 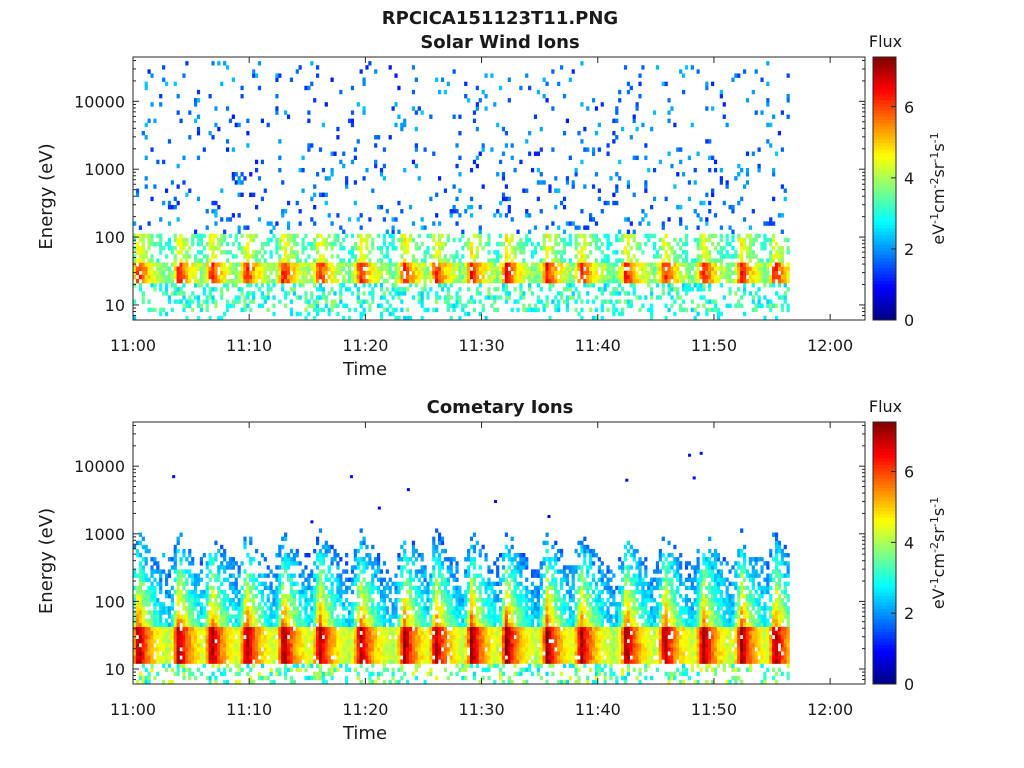 I want to click on panel-title: Solar Wind Ions, so click(x=499, y=42).